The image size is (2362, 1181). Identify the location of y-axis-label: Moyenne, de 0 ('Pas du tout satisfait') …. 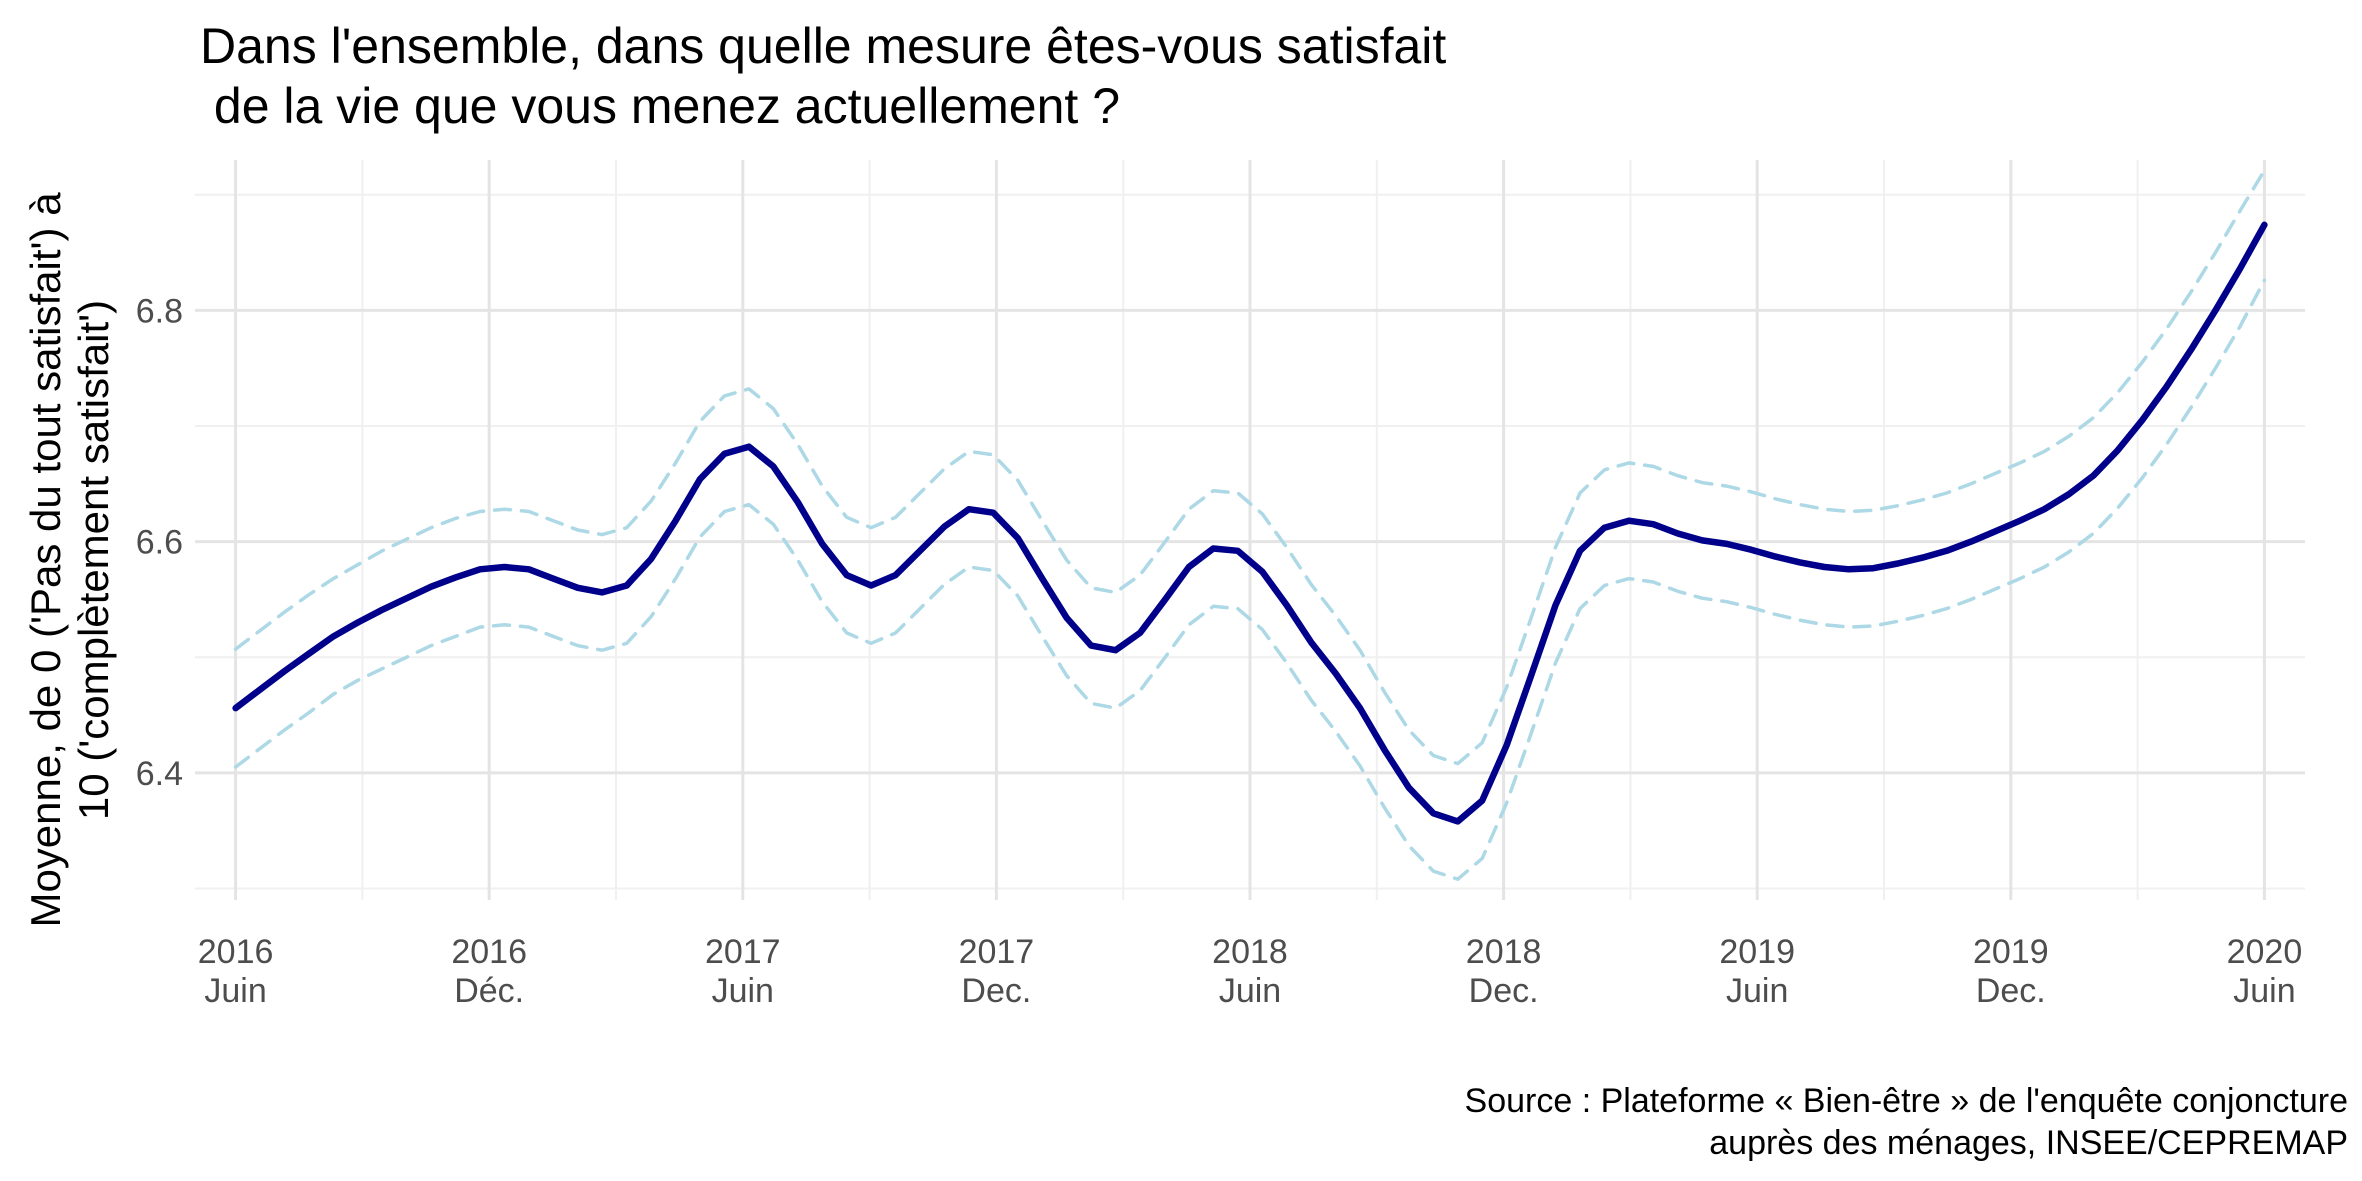
(69, 560).